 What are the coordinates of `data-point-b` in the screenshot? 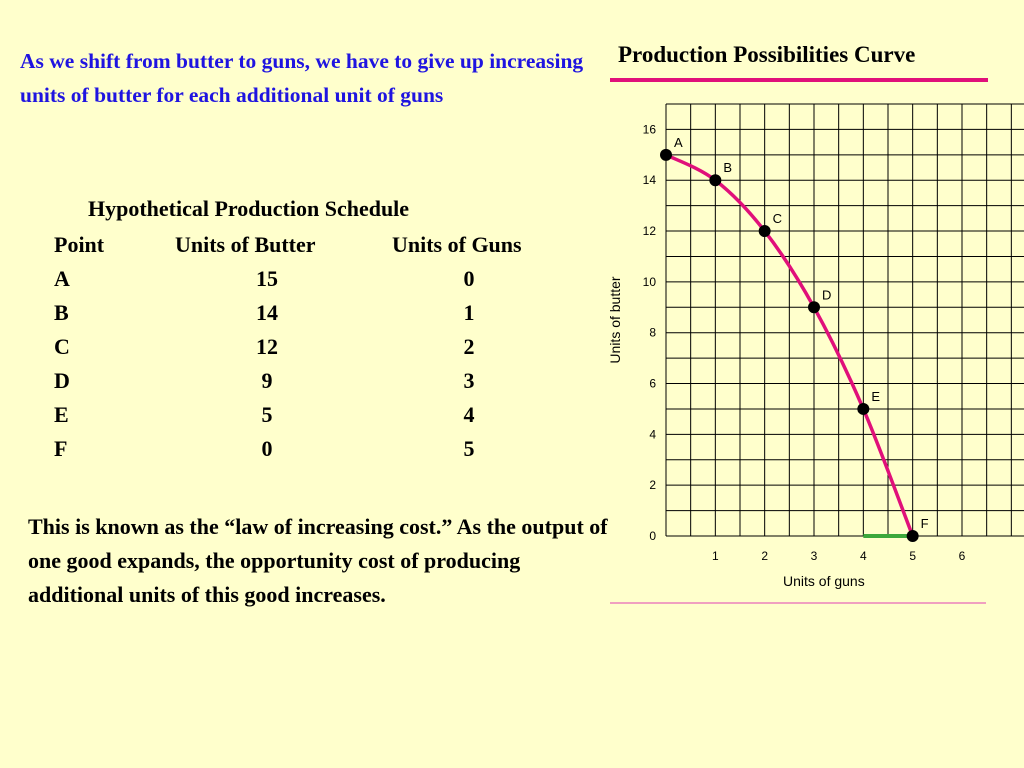 It's located at (715, 180).